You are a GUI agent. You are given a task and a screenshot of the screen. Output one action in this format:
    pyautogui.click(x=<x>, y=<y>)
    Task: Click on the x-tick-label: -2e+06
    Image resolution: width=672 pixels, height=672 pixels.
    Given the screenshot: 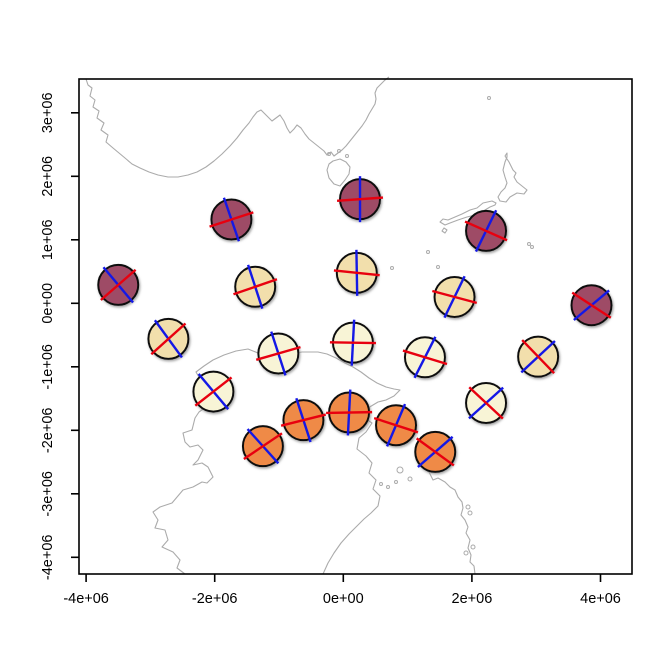 What is the action you would take?
    pyautogui.click(x=215, y=599)
    